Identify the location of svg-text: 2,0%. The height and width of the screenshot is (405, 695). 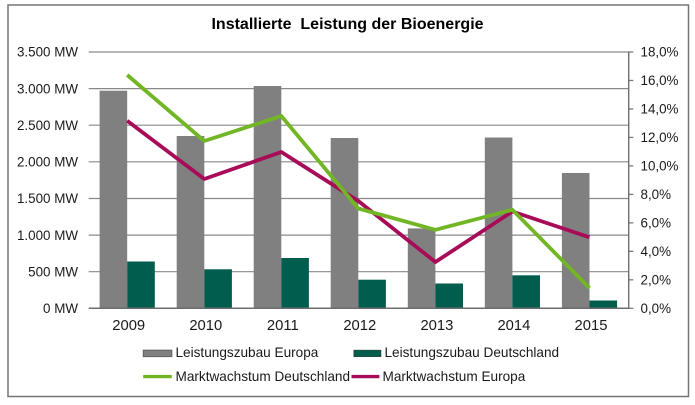
(656, 280).